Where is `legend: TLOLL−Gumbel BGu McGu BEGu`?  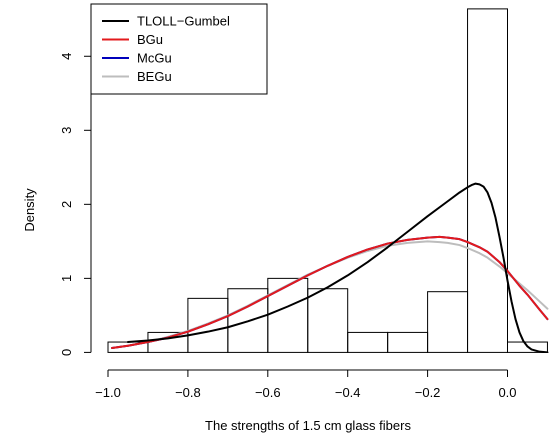
legend: TLOLL−Gumbel BGu McGu BEGu is located at coordinates (179, 49).